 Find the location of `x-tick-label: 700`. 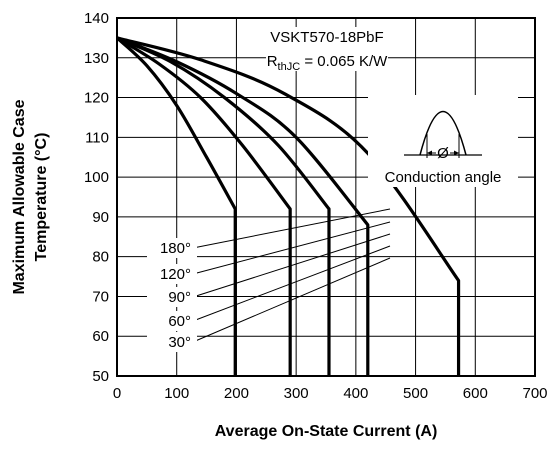

x-tick-label: 700 is located at coordinates (534, 393).